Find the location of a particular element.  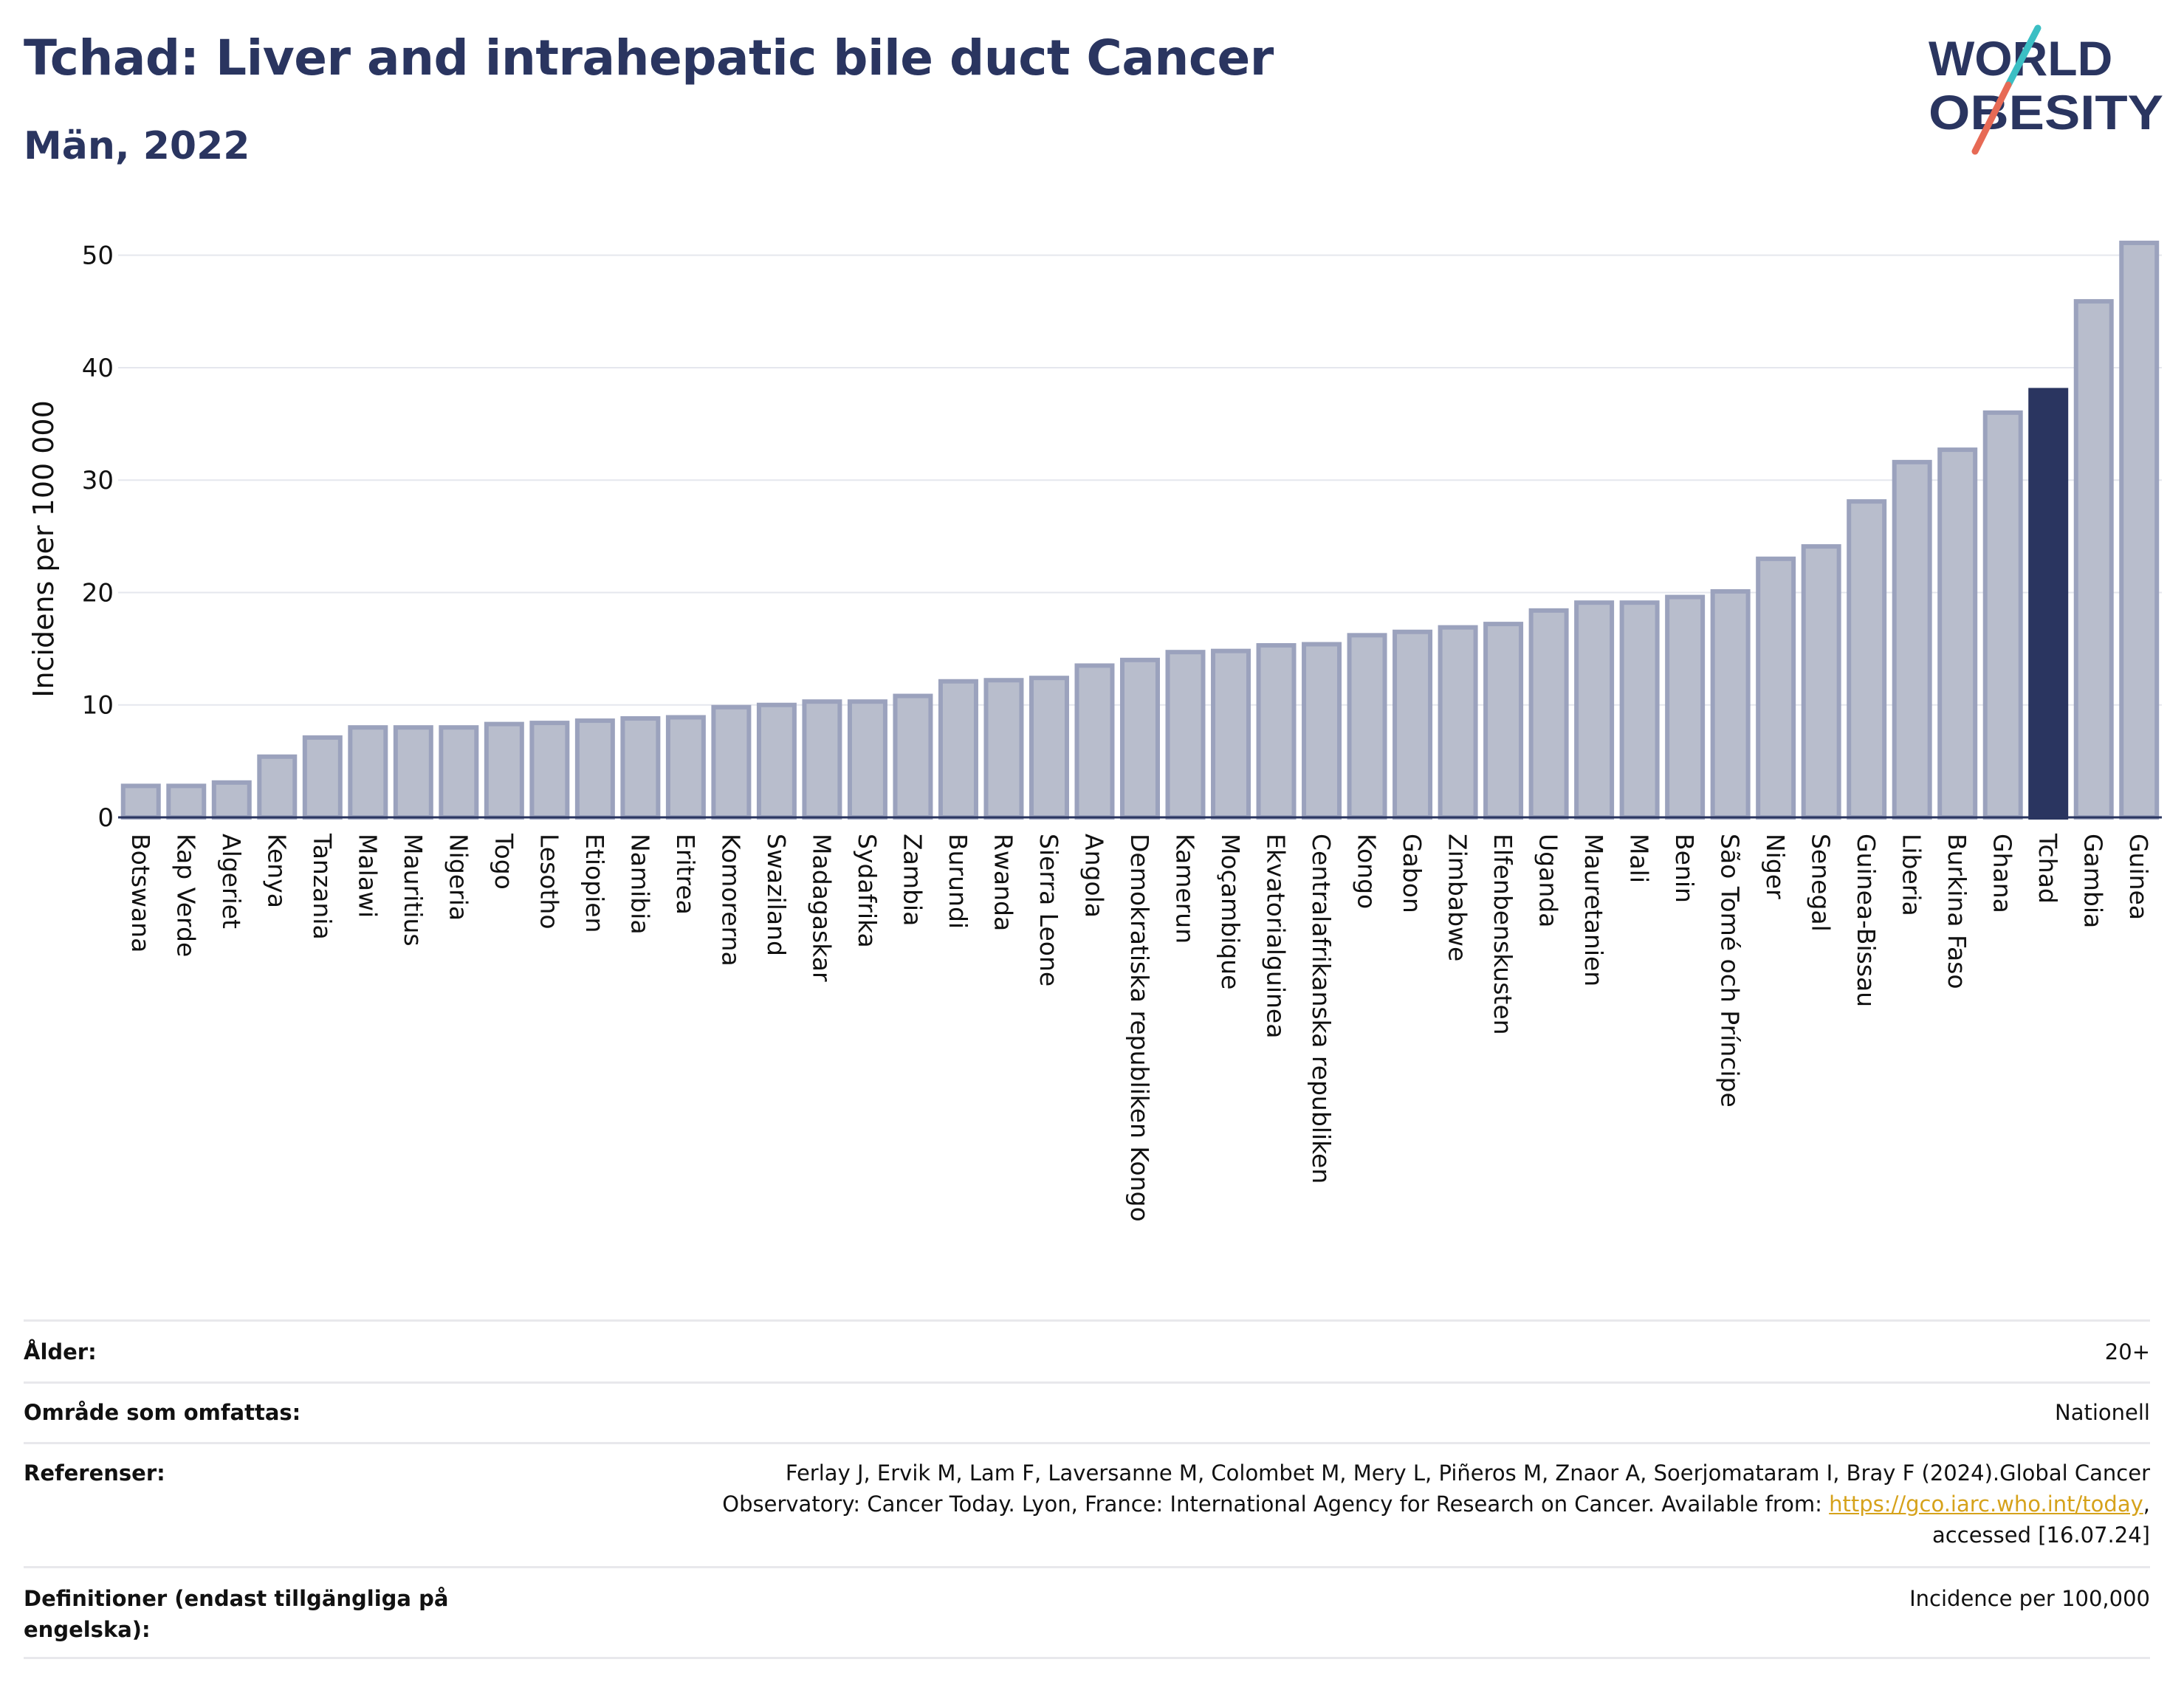

x-tick-label: Madagaskar is located at coordinates (822, 908).